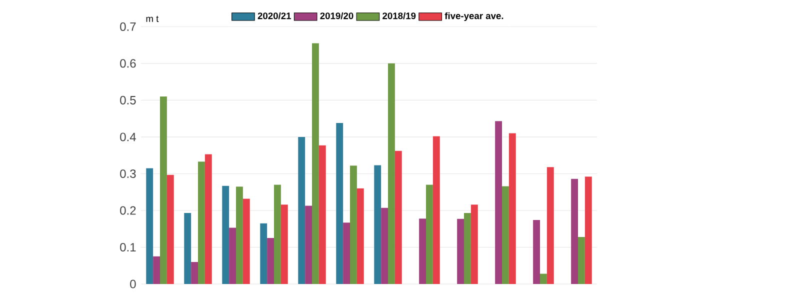  Describe the element at coordinates (399, 16) in the screenshot. I see `legend-label: 2018/19` at that location.